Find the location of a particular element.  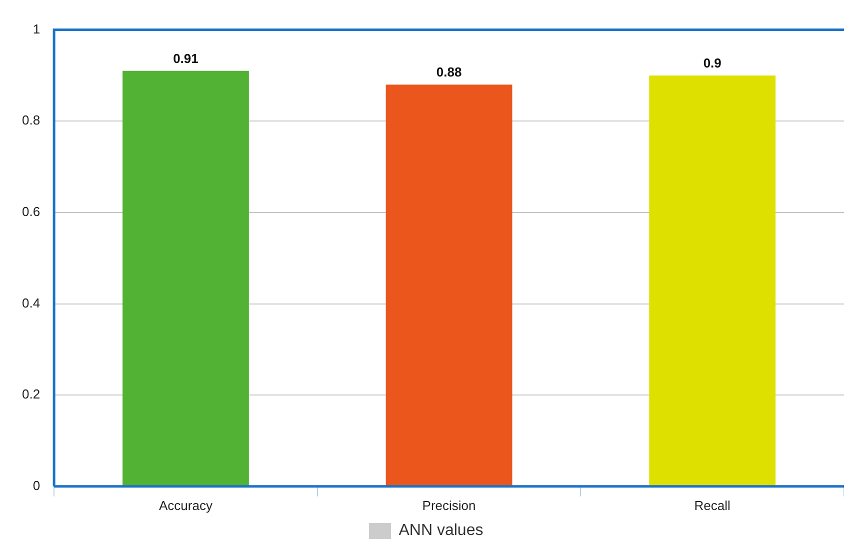

x-tick-label: Accuracy is located at coordinates (185, 505).